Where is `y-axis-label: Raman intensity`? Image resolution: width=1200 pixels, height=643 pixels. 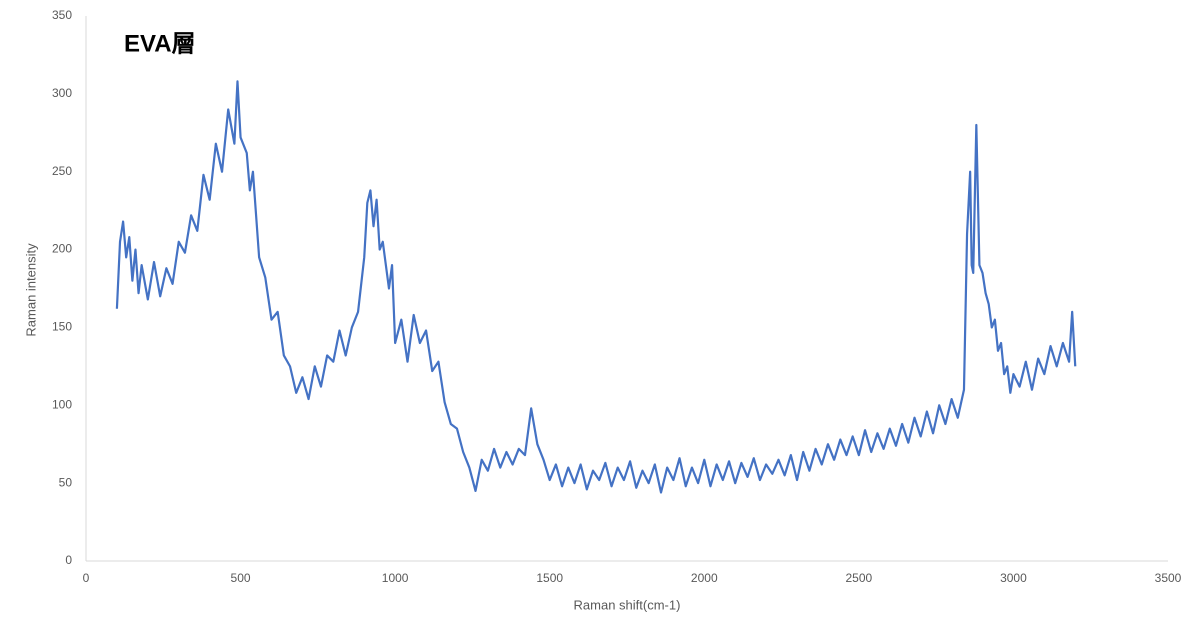
y-axis-label: Raman intensity is located at coordinates (30, 290).